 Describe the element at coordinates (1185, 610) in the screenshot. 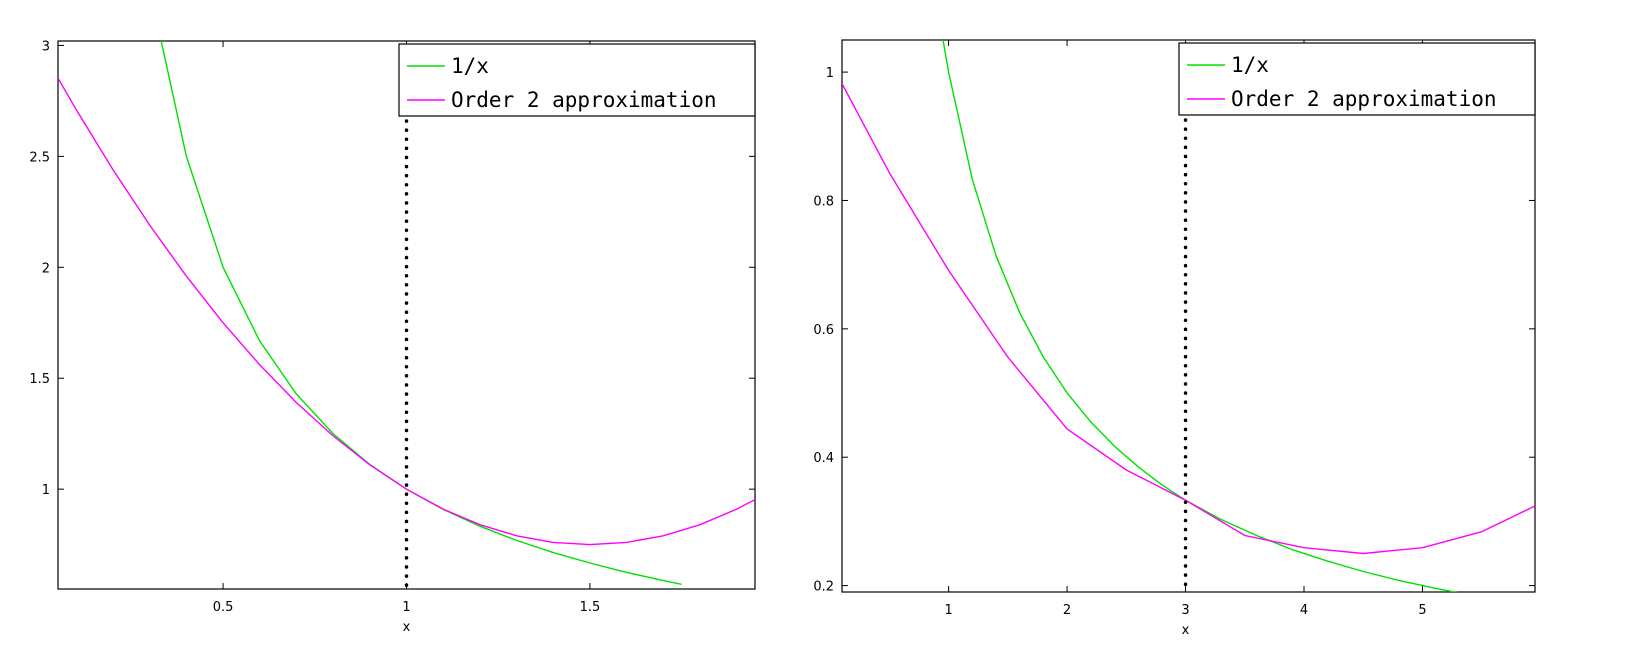

I see `x-tick-label: 3` at that location.